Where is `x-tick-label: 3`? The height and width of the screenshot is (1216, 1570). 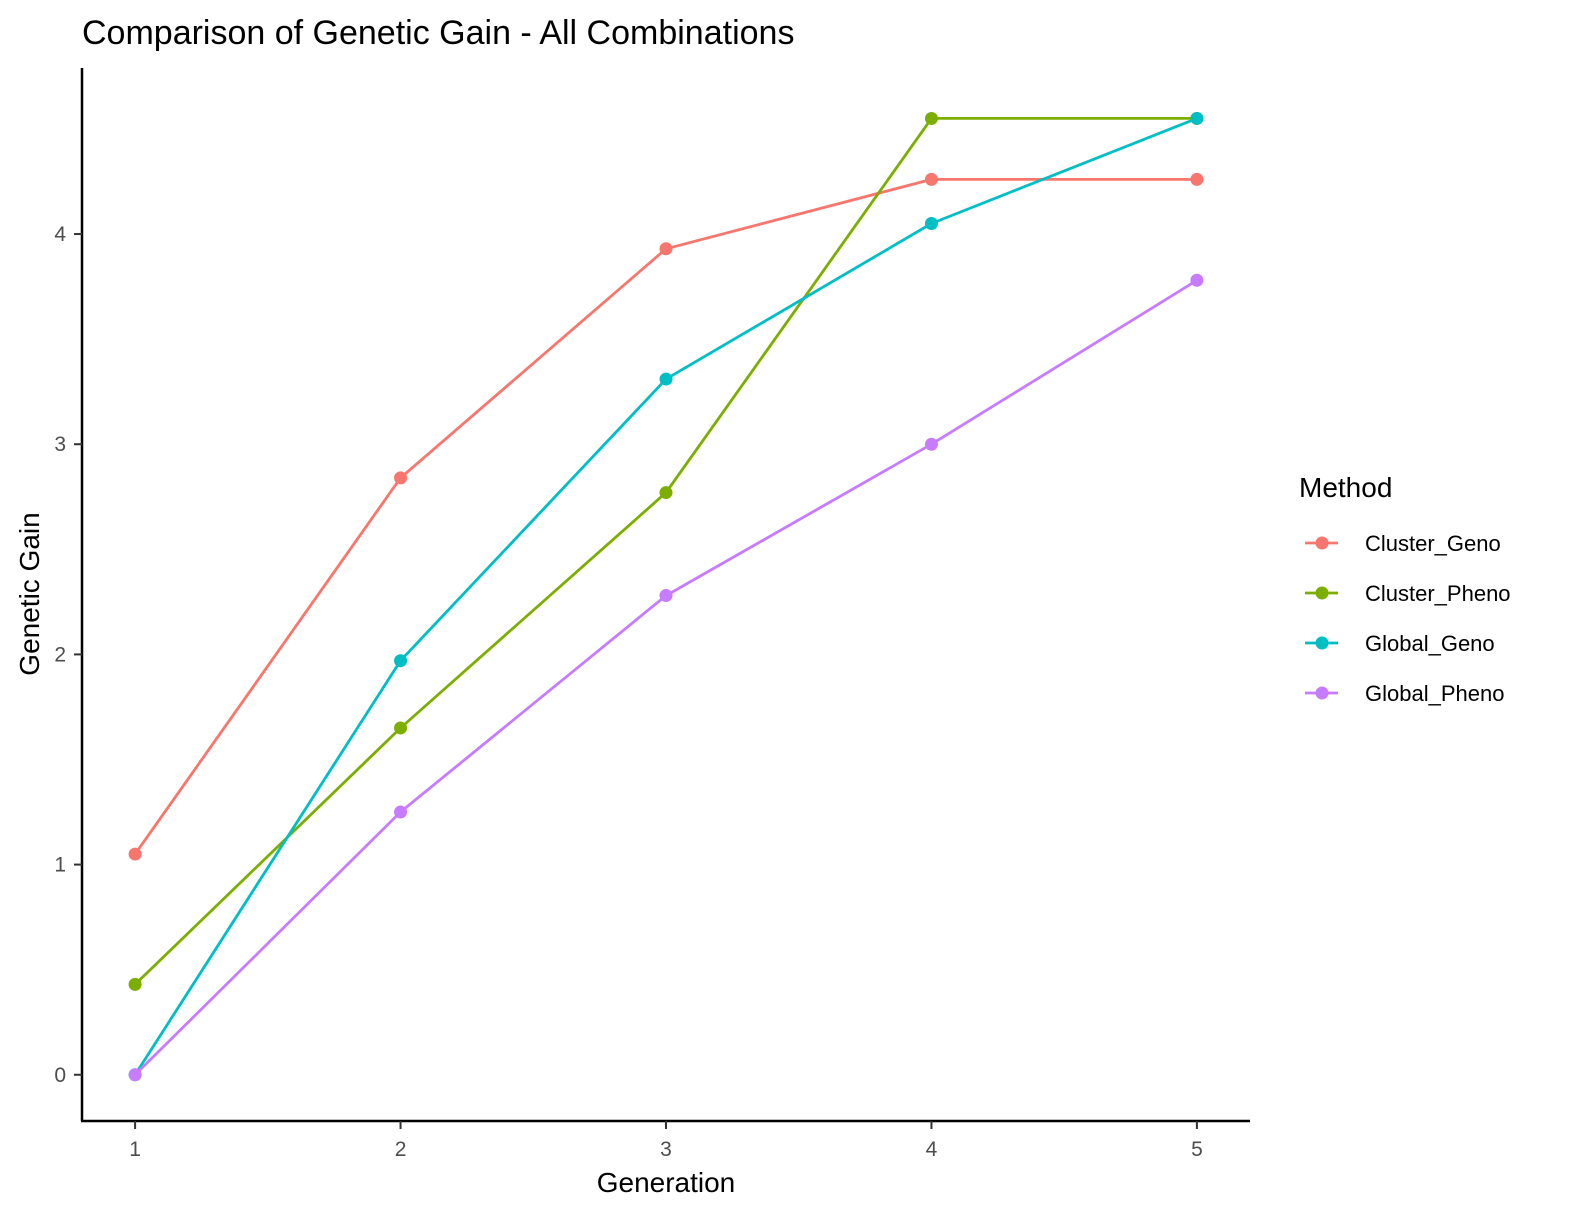 x-tick-label: 3 is located at coordinates (666, 1149).